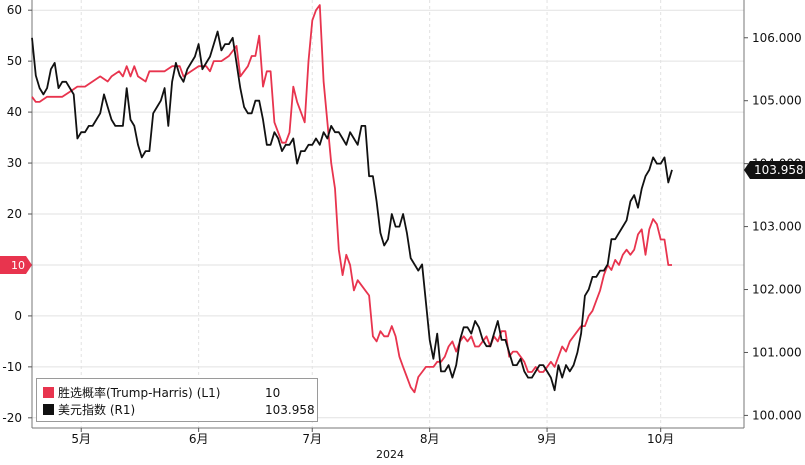  What do you see at coordinates (14, 163) in the screenshot?
I see `left-tick-label: 30` at bounding box center [14, 163].